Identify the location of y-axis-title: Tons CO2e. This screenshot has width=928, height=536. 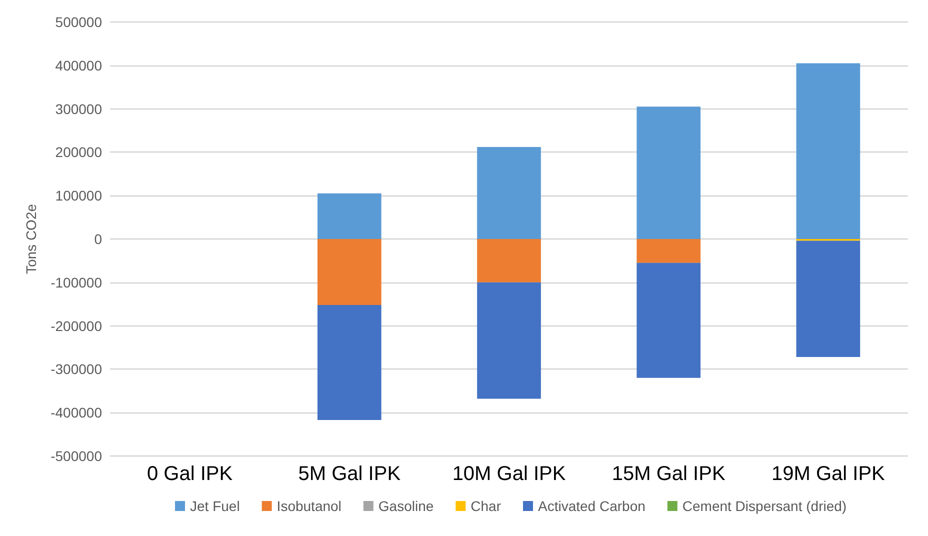
(31, 239).